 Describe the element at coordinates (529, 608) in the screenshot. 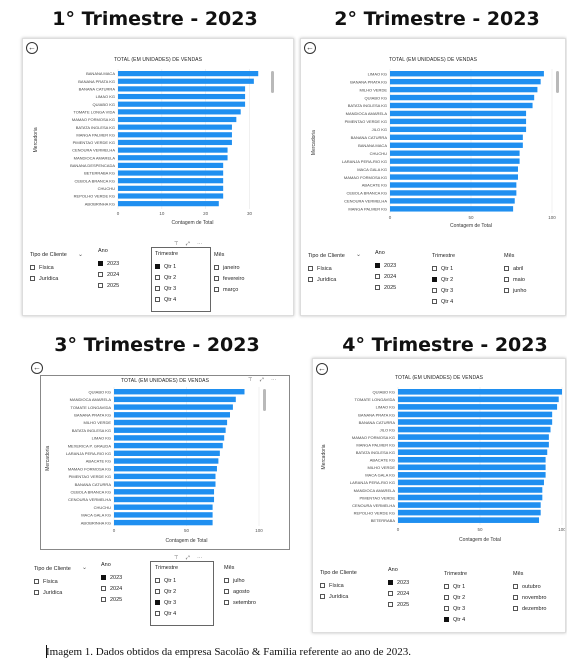

I see `slicer-option: dezembro` at that location.